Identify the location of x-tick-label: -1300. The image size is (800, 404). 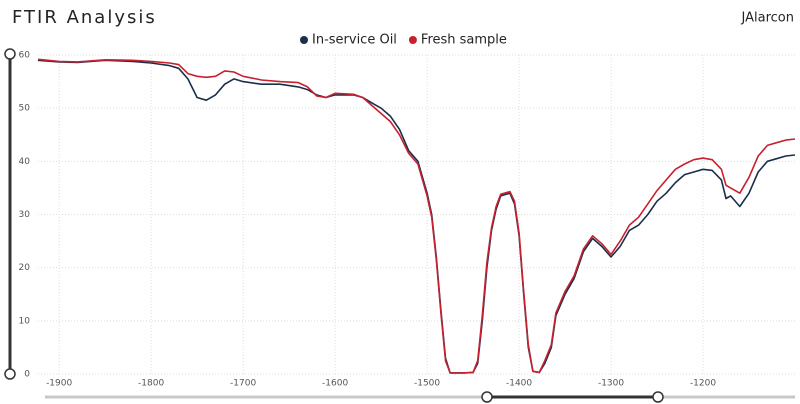
(611, 384).